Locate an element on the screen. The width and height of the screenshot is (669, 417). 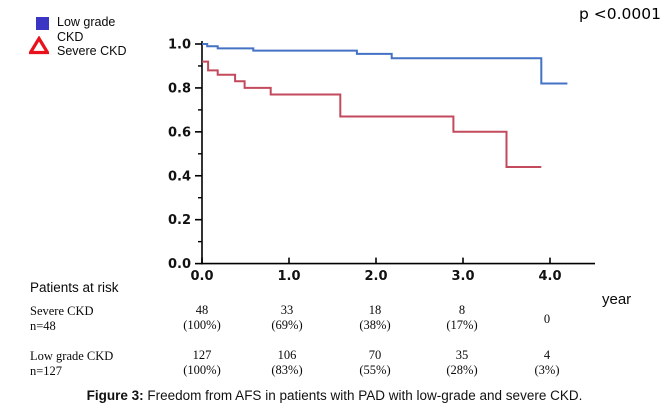
risk-cell: 70 (55%) is located at coordinates (375, 363).